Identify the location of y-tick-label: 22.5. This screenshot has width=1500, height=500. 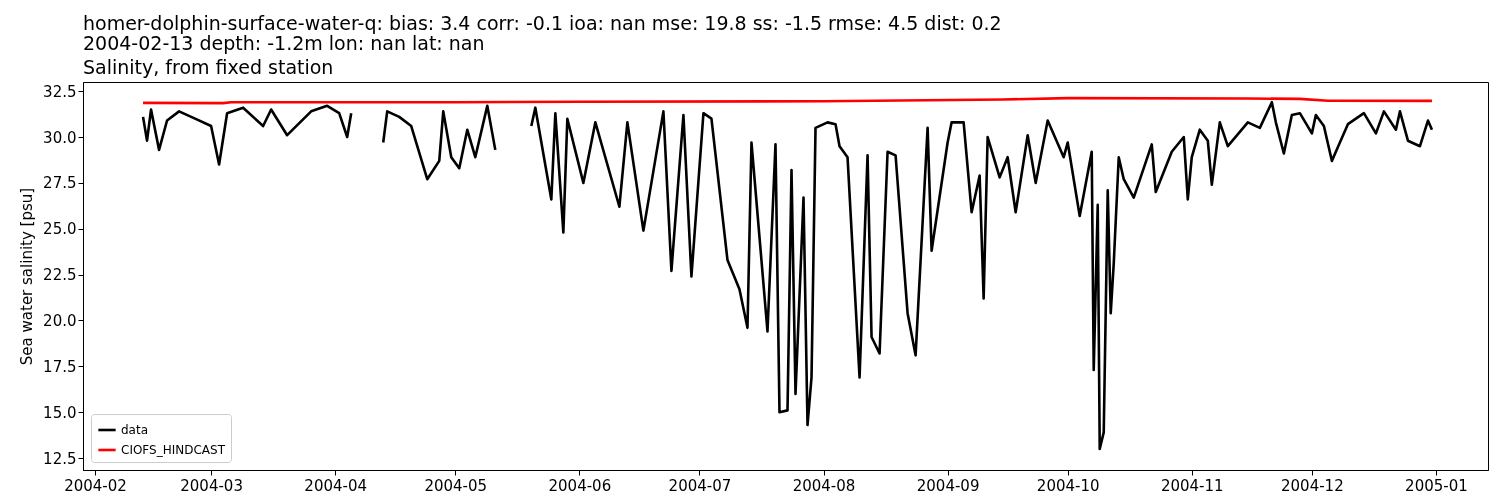
(60, 275).